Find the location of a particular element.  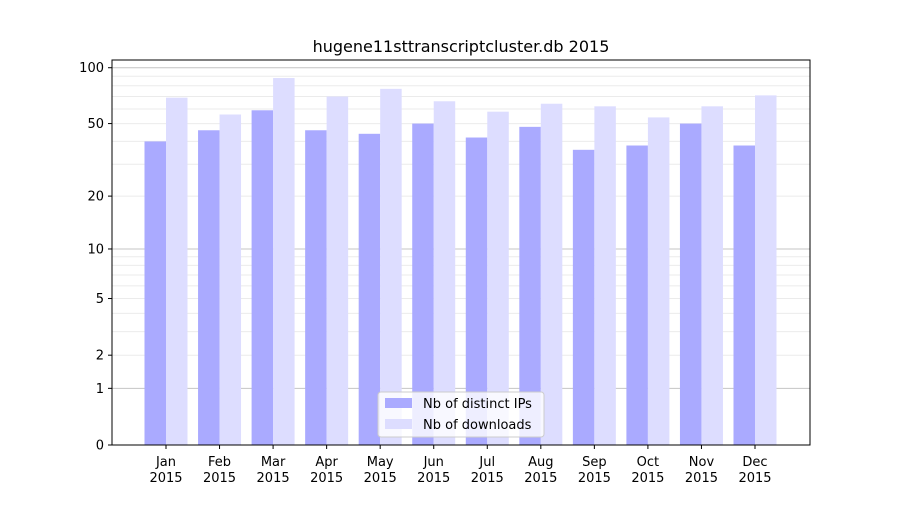

y-tick-label: 50 is located at coordinates (95, 124).